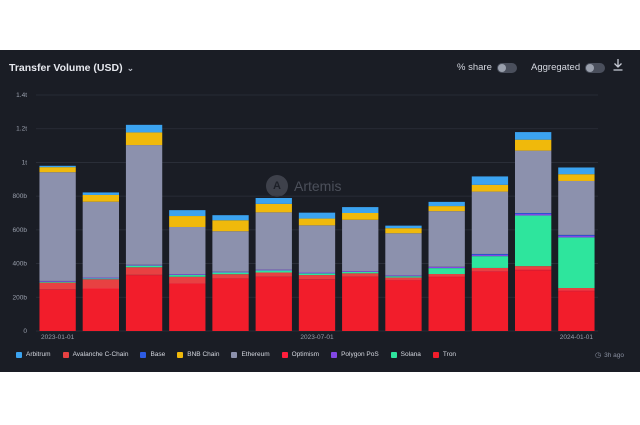  I want to click on legend-item: Solana, so click(405, 354).